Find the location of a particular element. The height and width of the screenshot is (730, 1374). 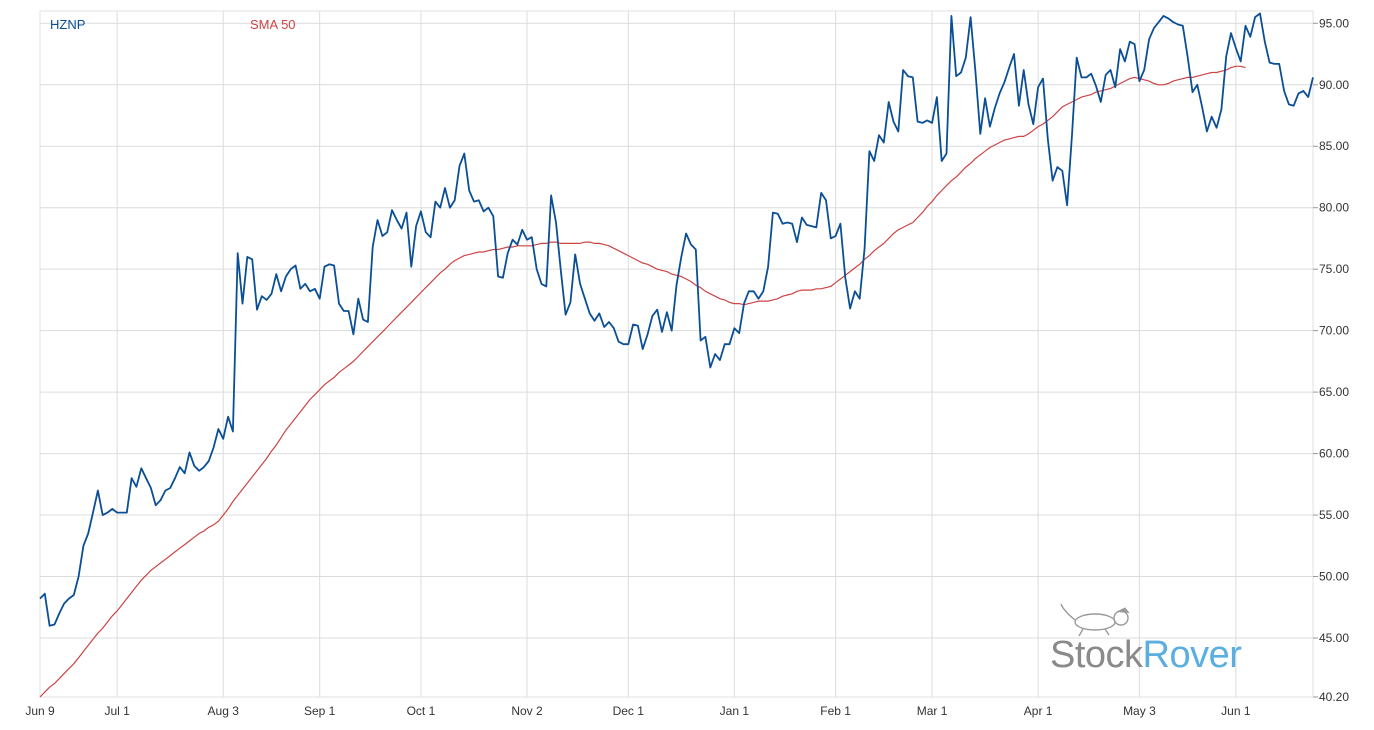

y-tick-label: 45.00 is located at coordinates (1334, 638).